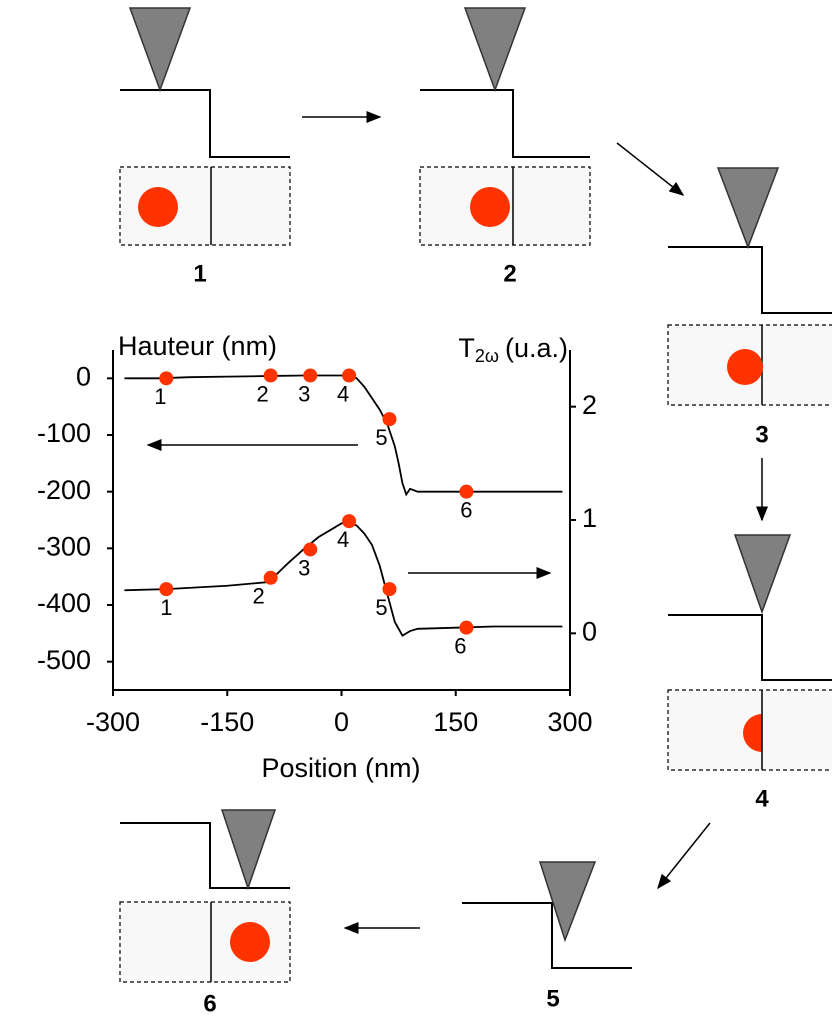  Describe the element at coordinates (64, 660) in the screenshot. I see `y-tick-label: -500` at that location.